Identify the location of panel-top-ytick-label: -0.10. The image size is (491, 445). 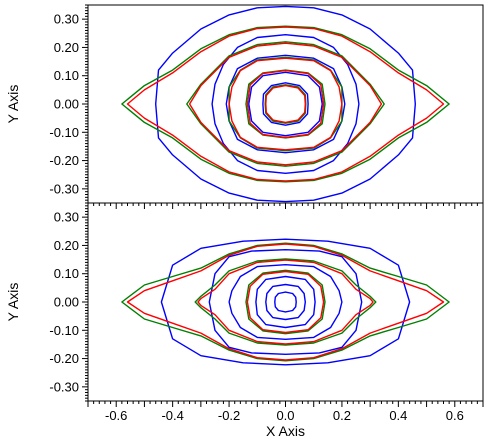
(64, 132).